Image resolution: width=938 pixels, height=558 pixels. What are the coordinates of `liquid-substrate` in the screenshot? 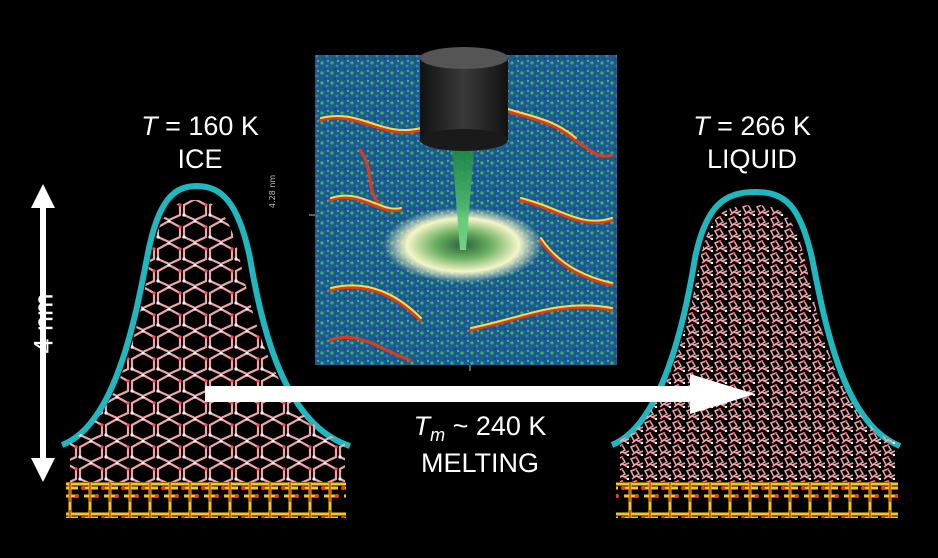 It's located at (757, 500).